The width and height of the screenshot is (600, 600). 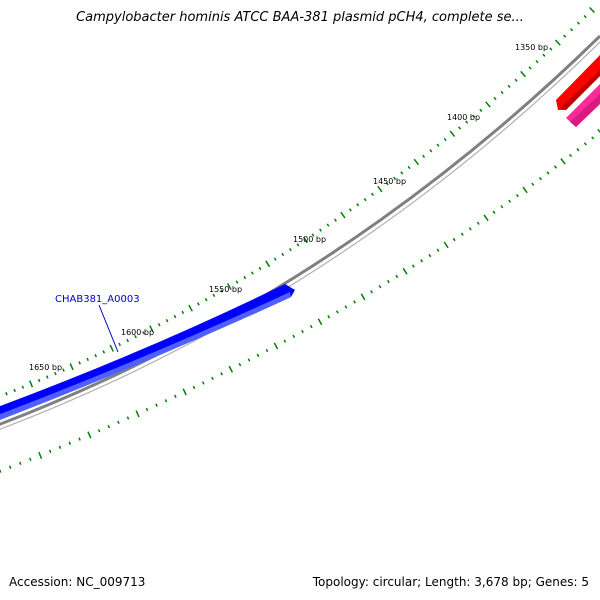 What do you see at coordinates (97, 299) in the screenshot?
I see `gene-label-chab381-a0003: CHAB381_A0003` at bounding box center [97, 299].